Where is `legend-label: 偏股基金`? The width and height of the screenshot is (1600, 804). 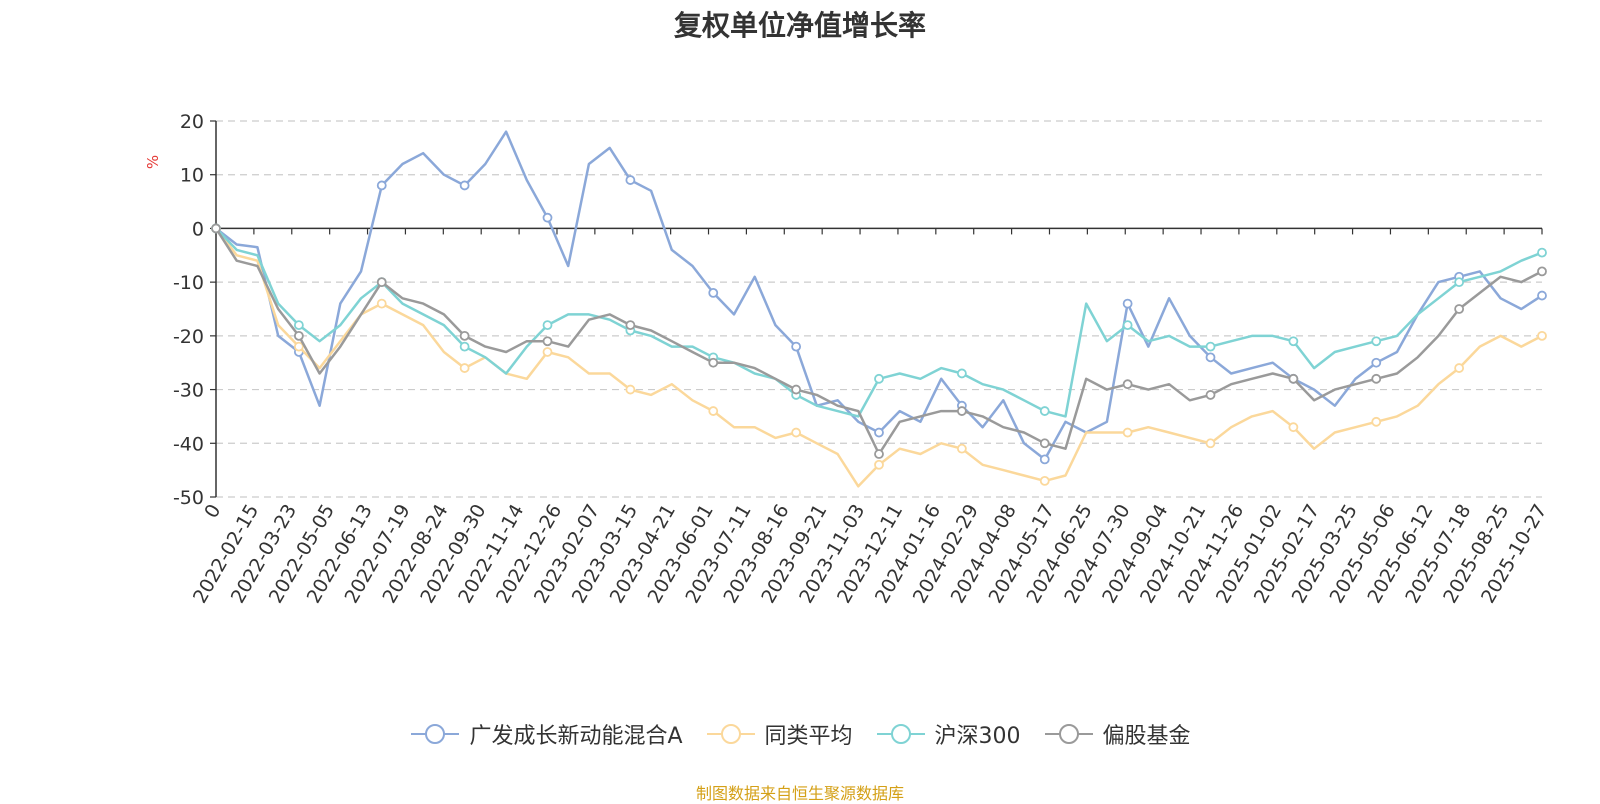 legend-label: 偏股基金 is located at coordinates (1146, 736).